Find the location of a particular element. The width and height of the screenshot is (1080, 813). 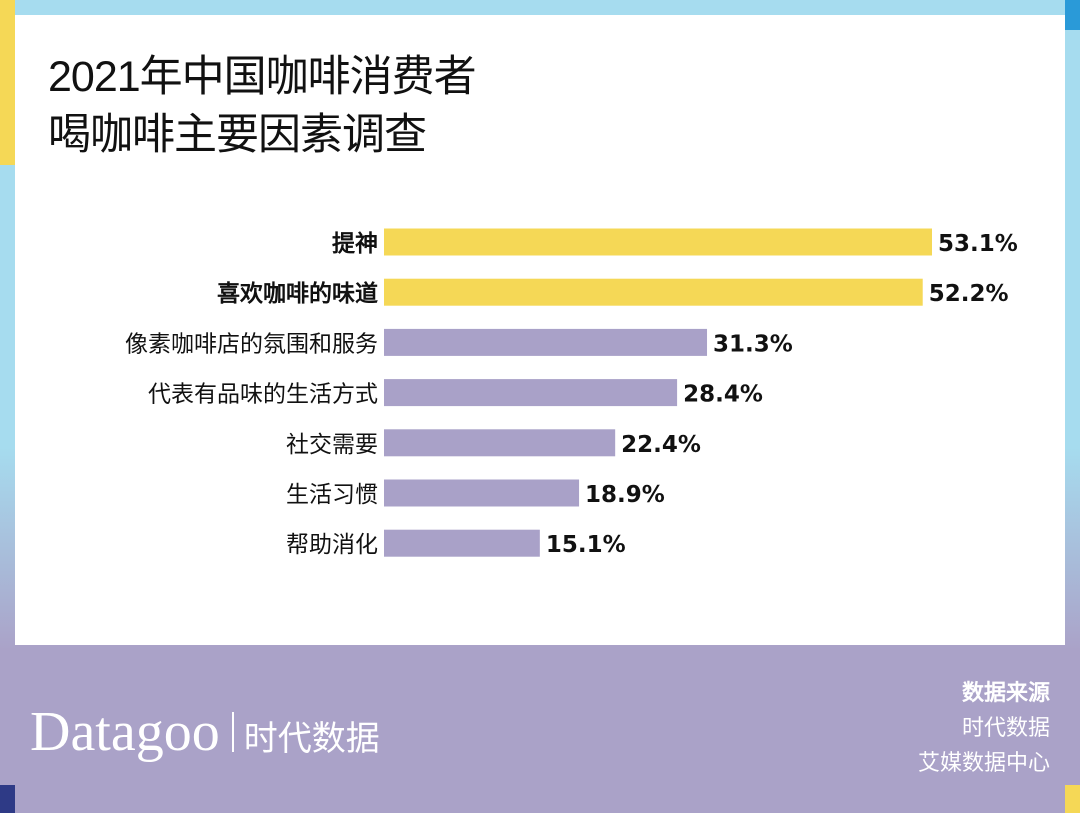

frame-blue-right is located at coordinates (1072, 15).